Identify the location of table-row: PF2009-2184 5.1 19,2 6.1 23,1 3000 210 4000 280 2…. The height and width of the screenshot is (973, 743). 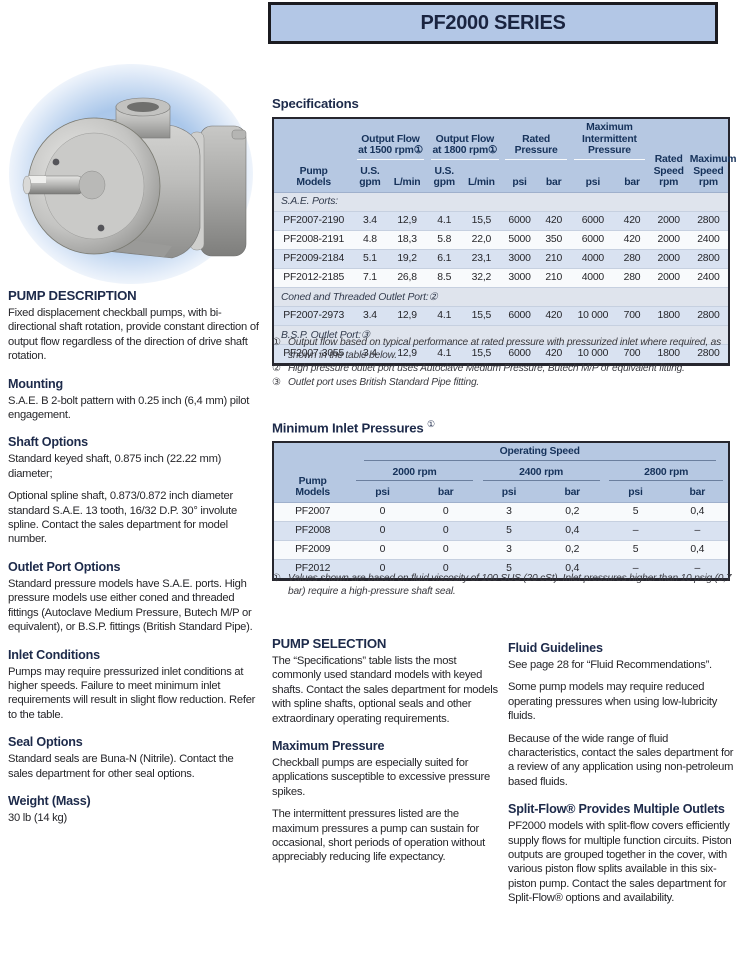
(501, 258).